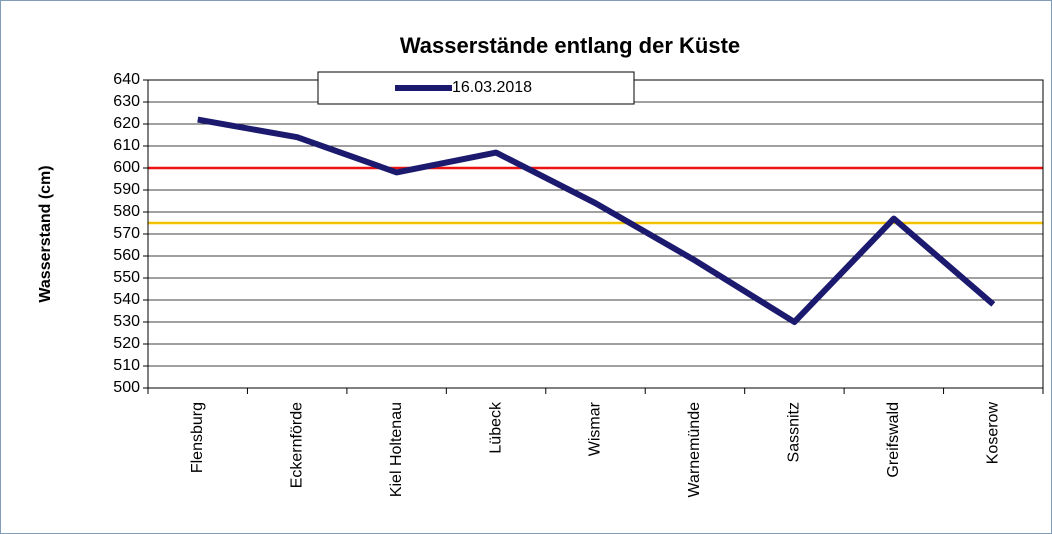 This screenshot has height=534, width=1052. I want to click on x-tick-label: Flensburg, so click(197, 437).